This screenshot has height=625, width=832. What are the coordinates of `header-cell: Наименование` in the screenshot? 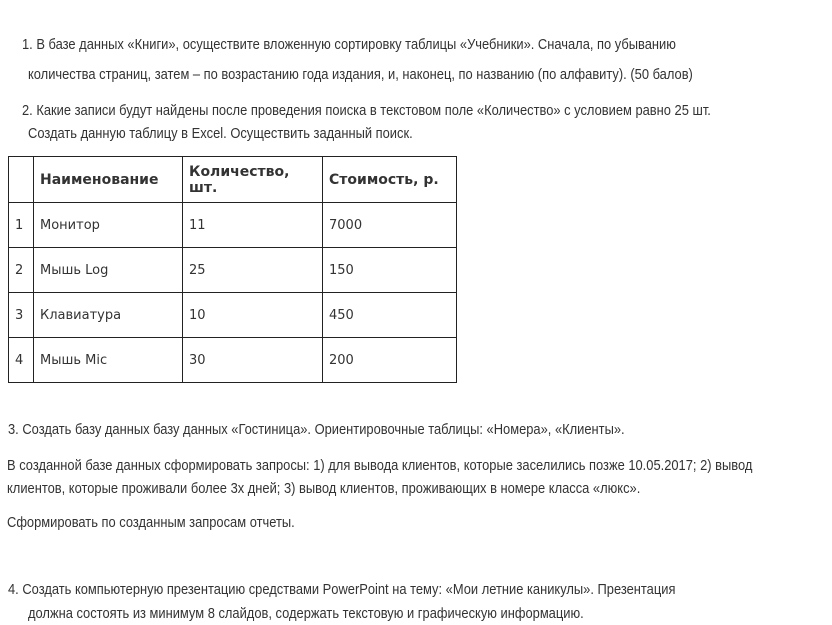 It's located at (108, 179).